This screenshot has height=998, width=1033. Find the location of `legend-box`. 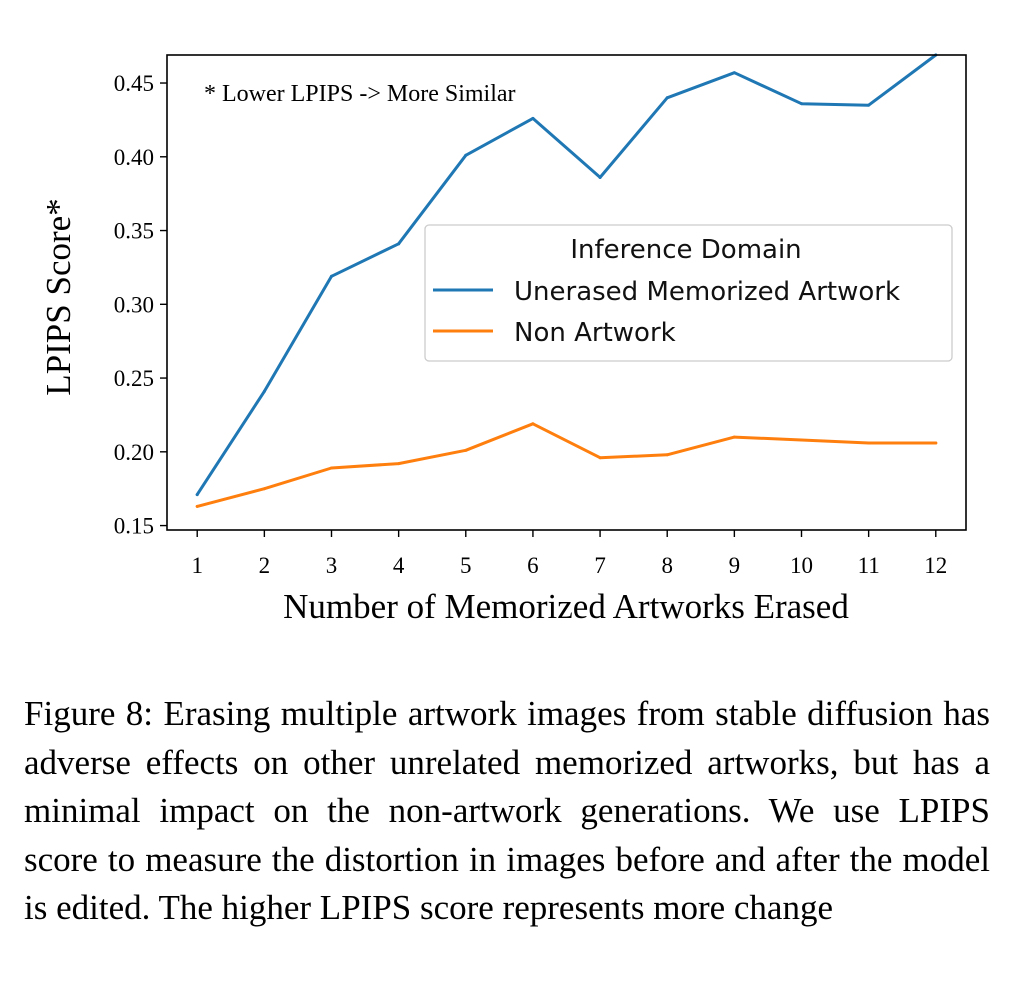

legend-box is located at coordinates (688, 293).